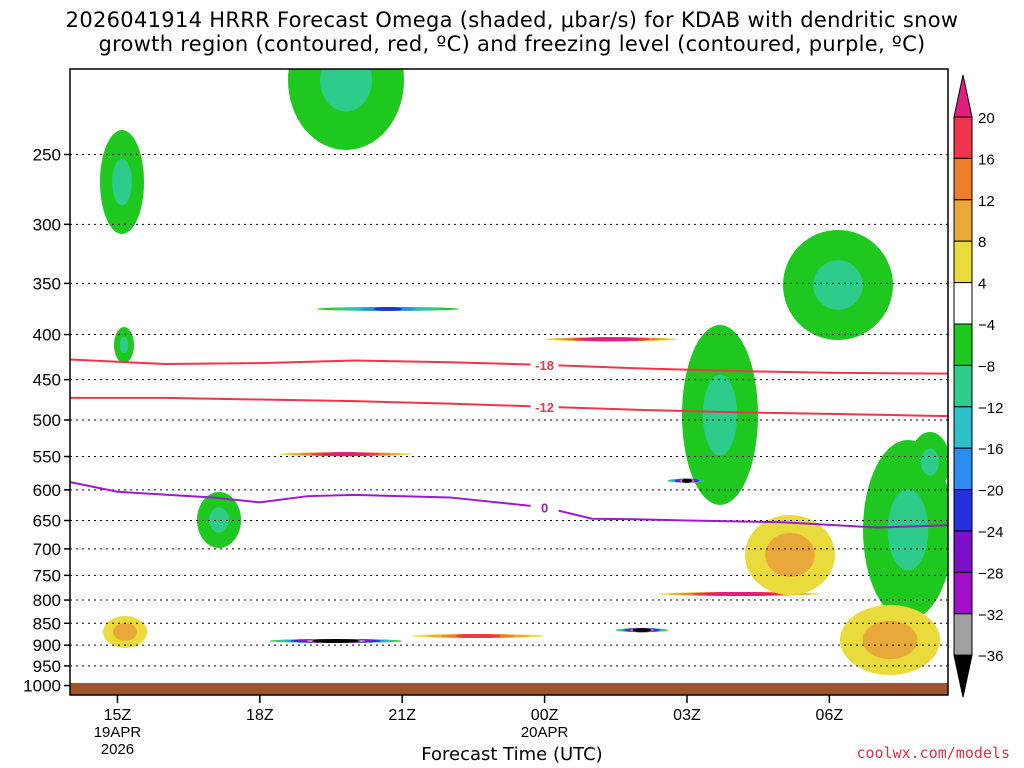  I want to click on y-tick-label-400: 400, so click(47, 335).